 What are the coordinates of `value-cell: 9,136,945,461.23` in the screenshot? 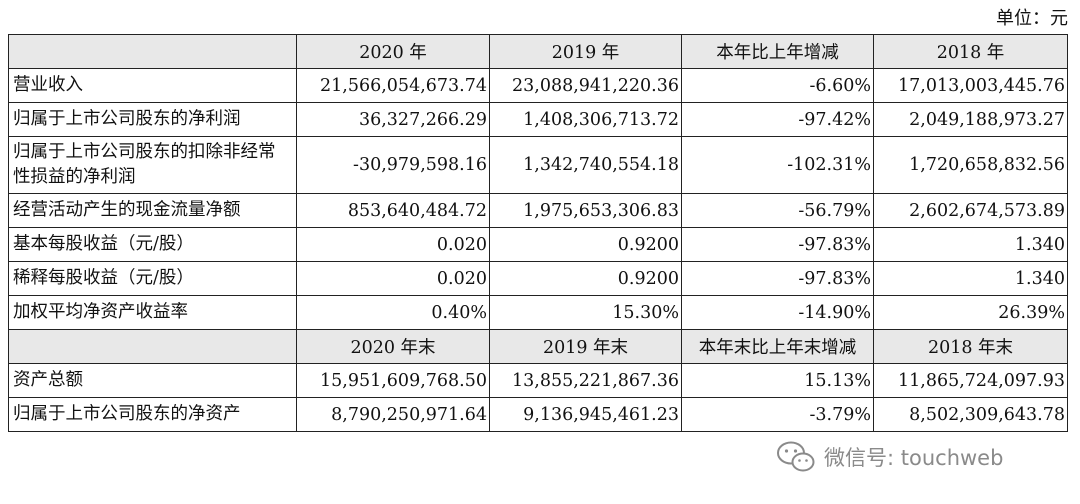 It's located at (585, 414).